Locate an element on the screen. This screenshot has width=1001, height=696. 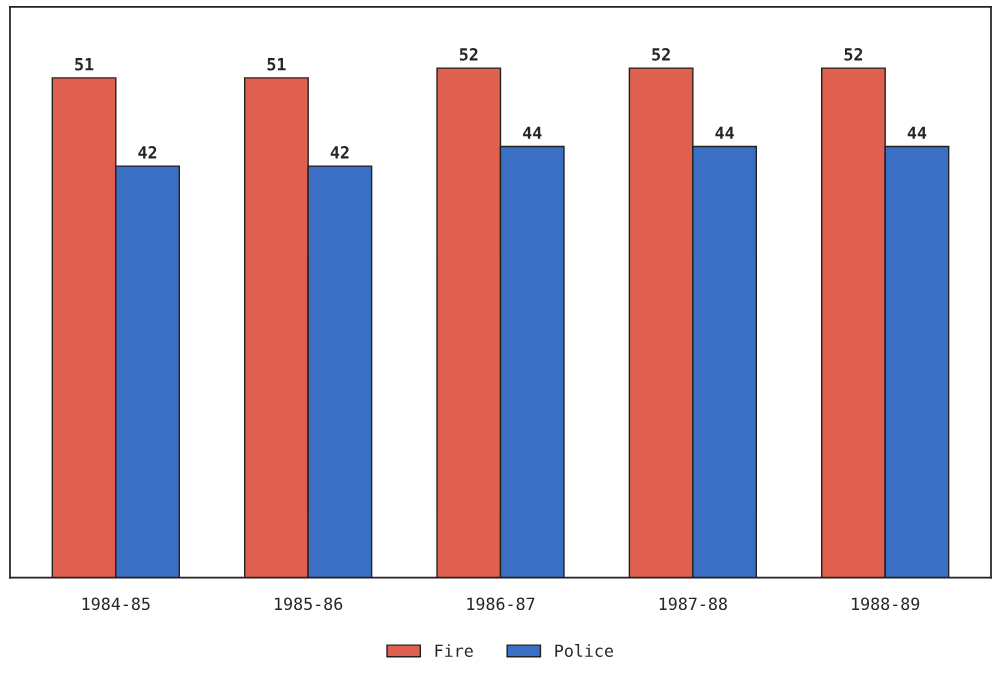
x-tick-label: 1985-86 is located at coordinates (309, 604).